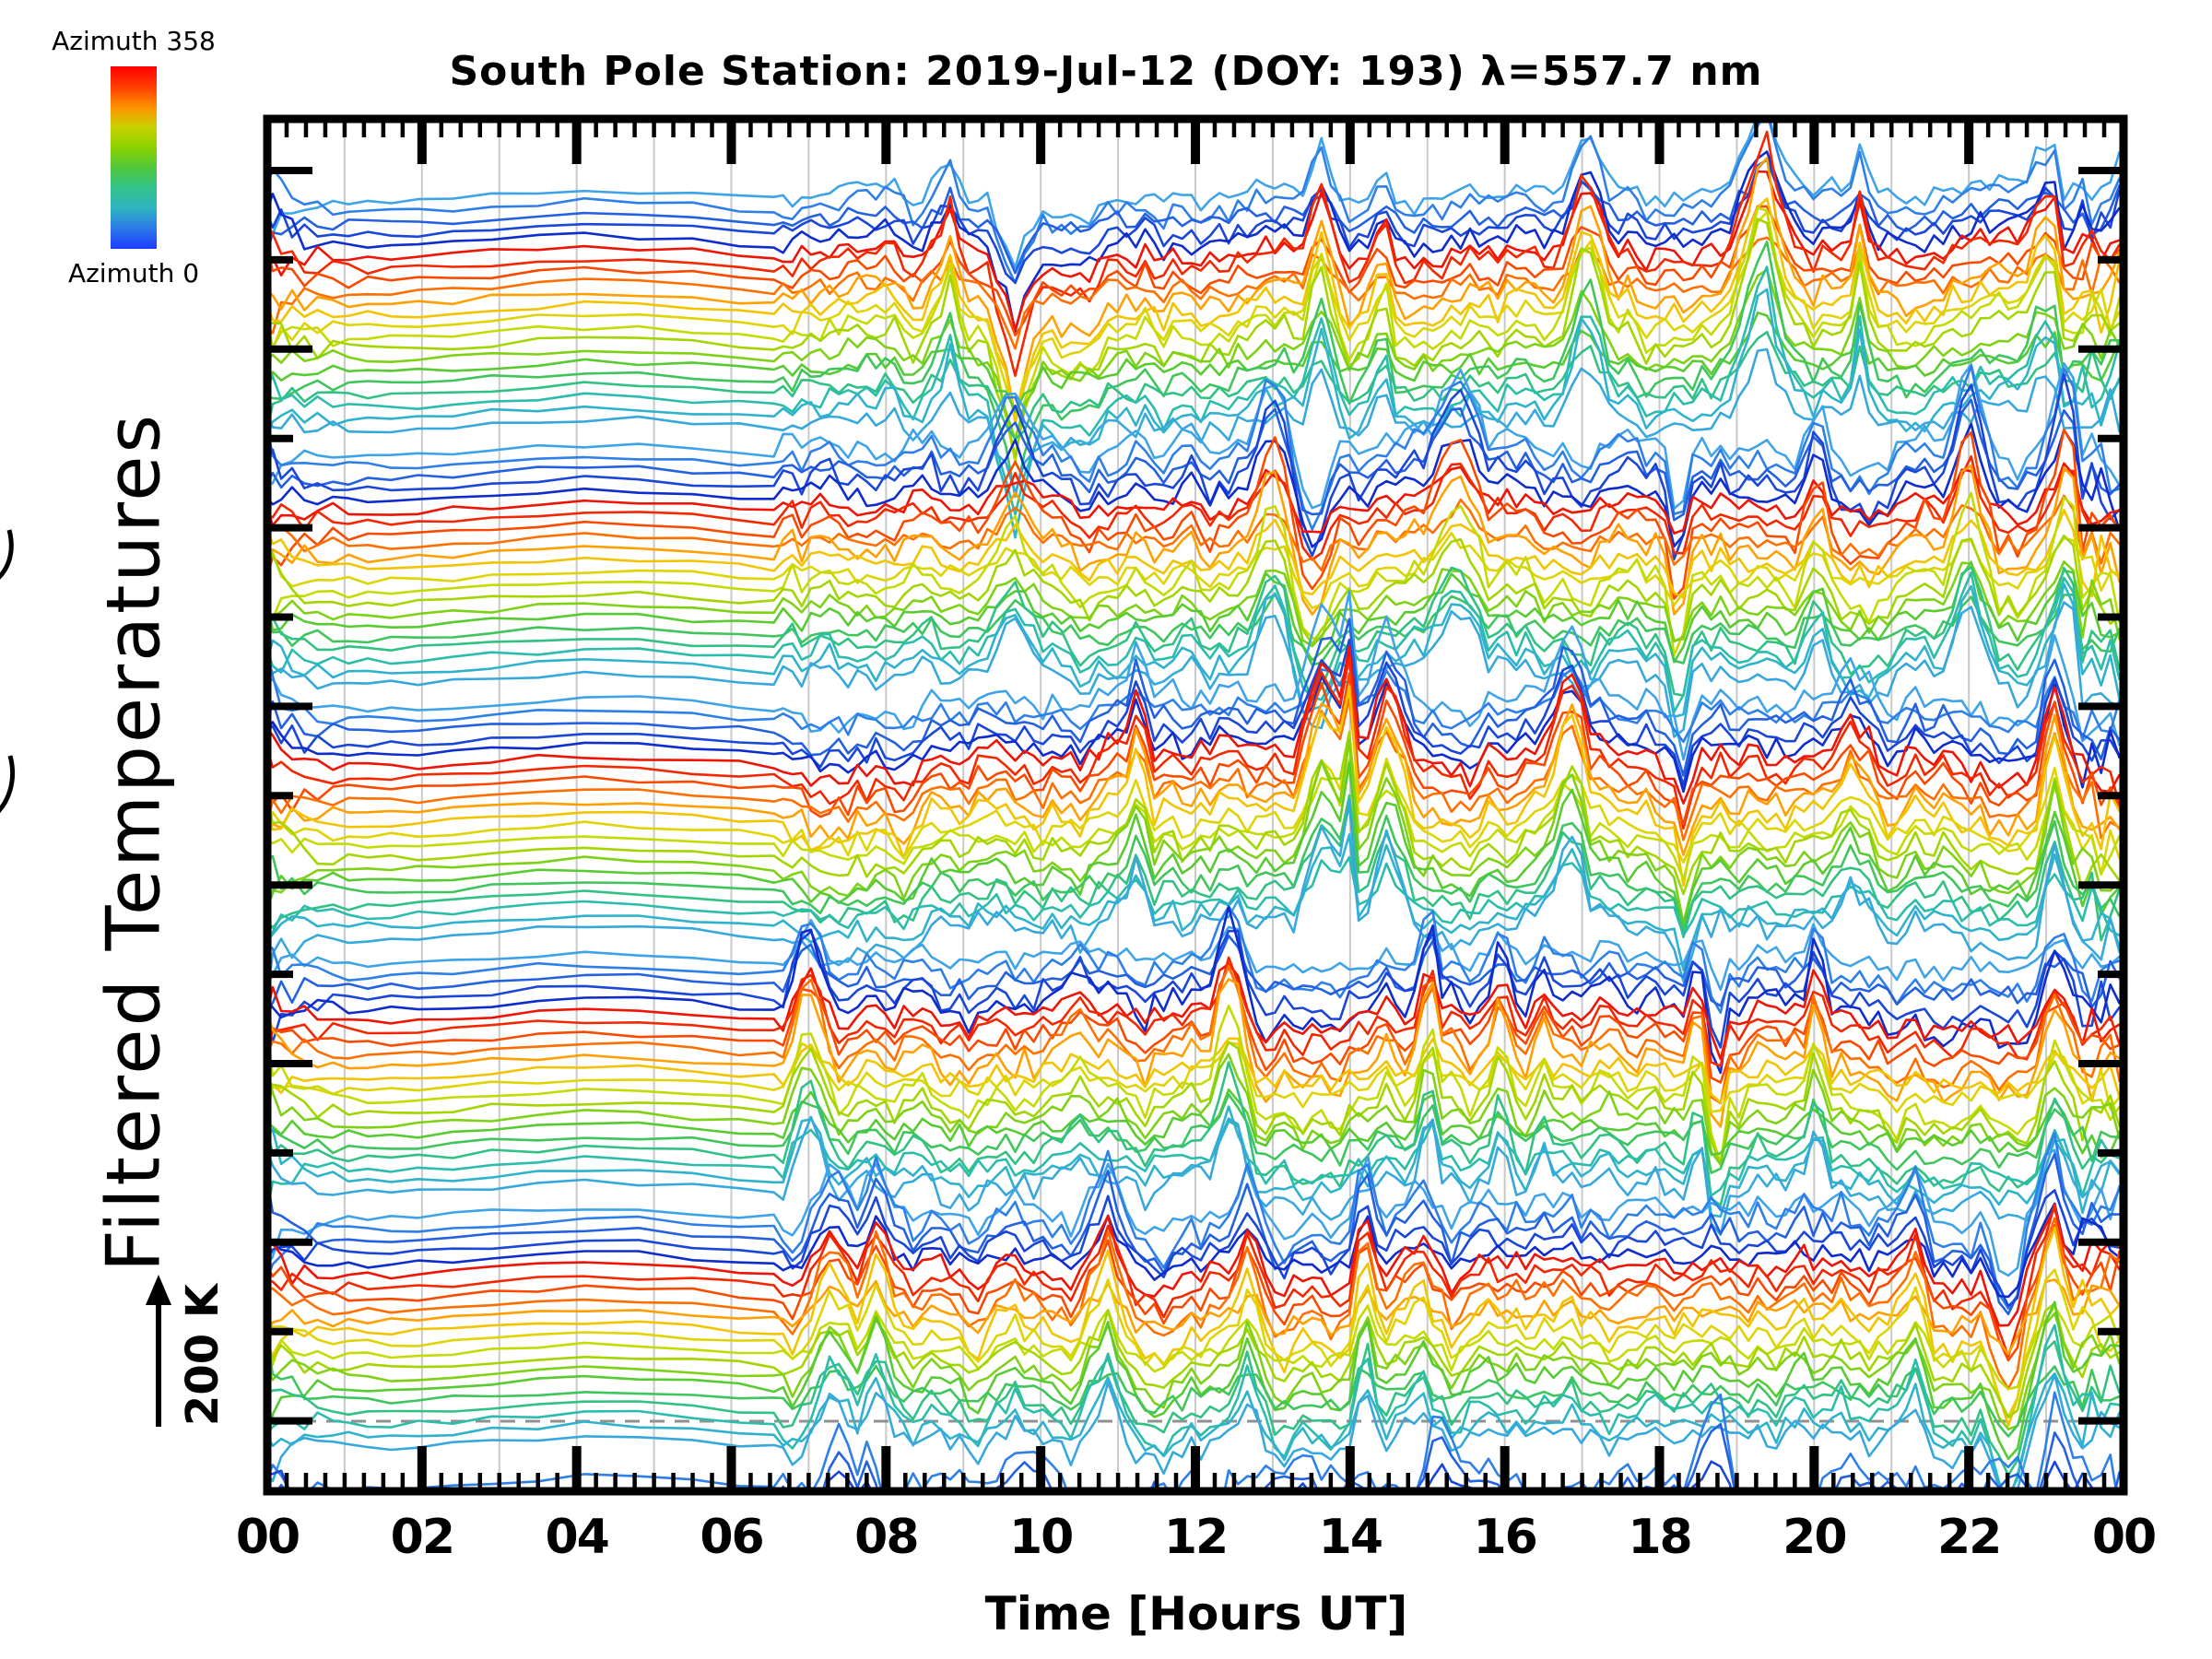  Describe the element at coordinates (1505, 1537) in the screenshot. I see `x-tick-label-8: 16` at that location.